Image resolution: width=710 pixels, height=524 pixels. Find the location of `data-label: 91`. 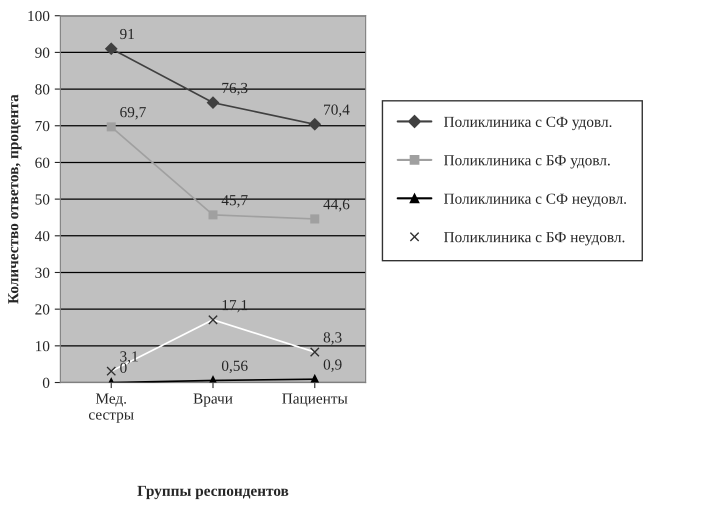

data-label: 91 is located at coordinates (127, 34).